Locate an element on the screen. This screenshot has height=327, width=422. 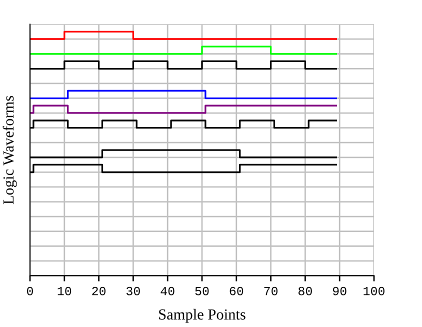
x-tick-label: 20 is located at coordinates (99, 291).